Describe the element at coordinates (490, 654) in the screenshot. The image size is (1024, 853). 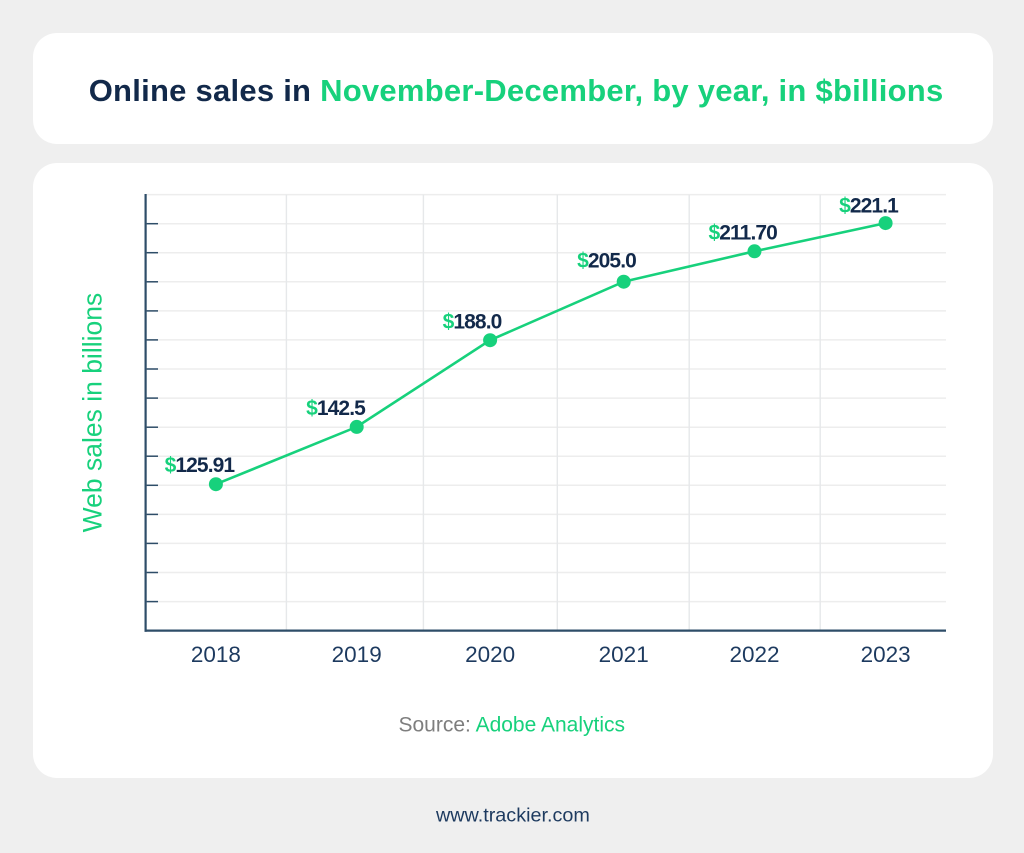
I see `svg-text: 2020` at that location.